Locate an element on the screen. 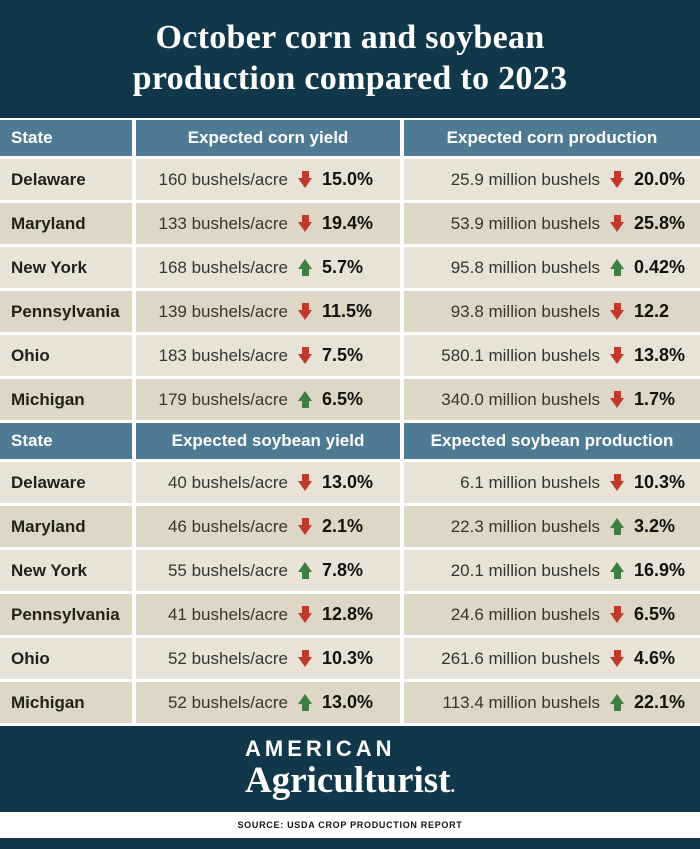 The width and height of the screenshot is (700, 849). yield-change-percent: 10.3% is located at coordinates (348, 658).